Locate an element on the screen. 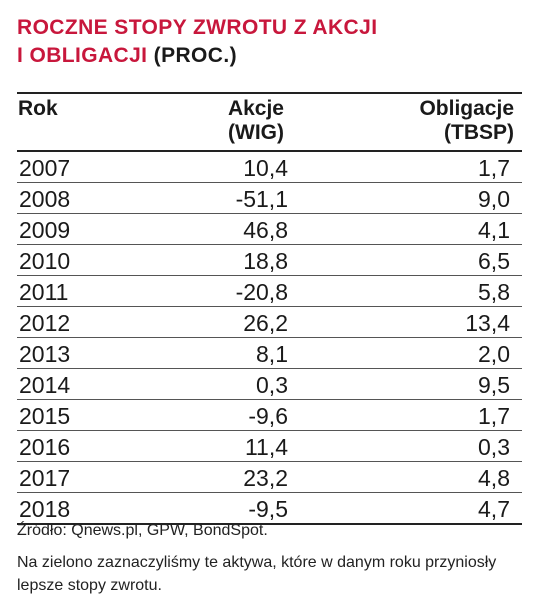 The width and height of the screenshot is (536, 606). table-row: 2011 -20,8 5,8 is located at coordinates (269, 291).